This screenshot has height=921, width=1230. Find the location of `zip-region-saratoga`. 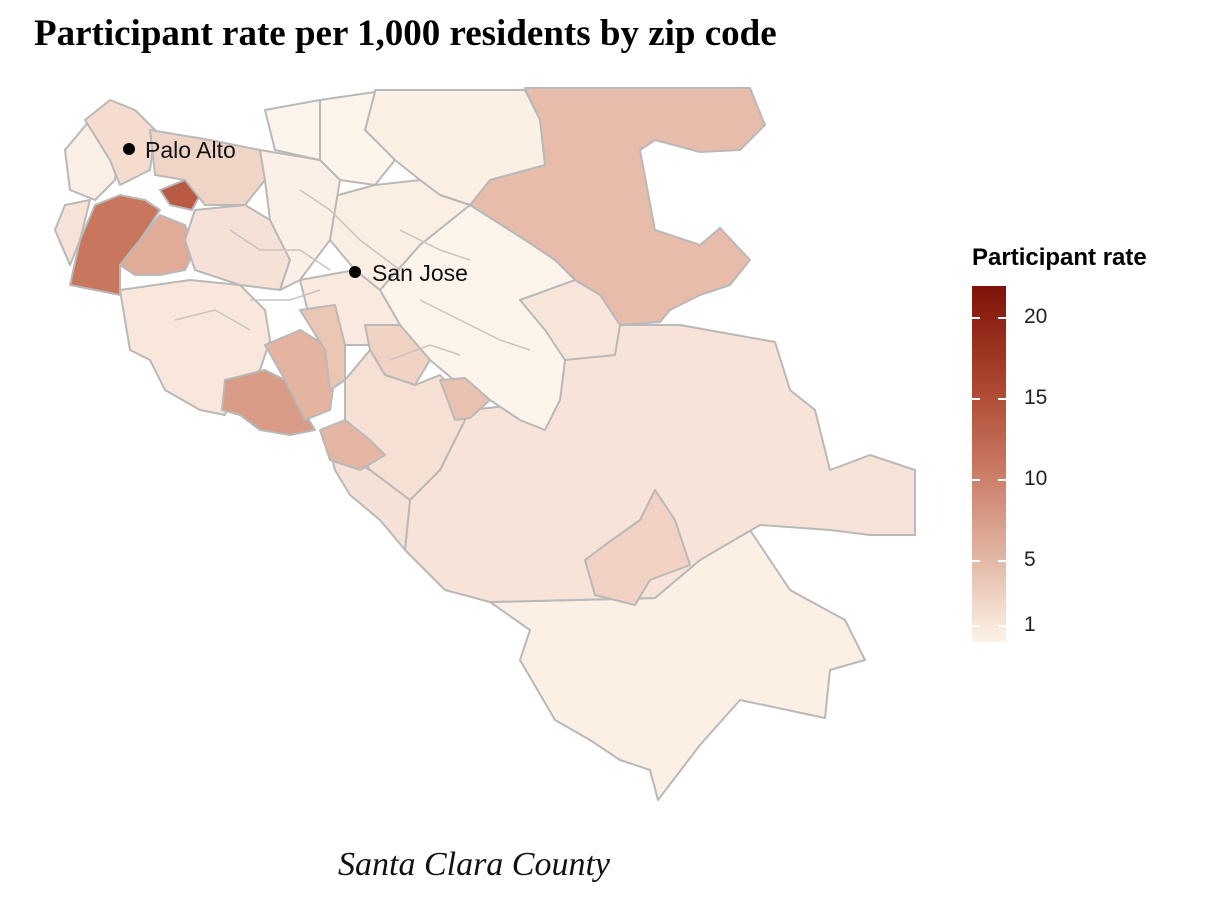

zip-region-saratoga is located at coordinates (268, 402).